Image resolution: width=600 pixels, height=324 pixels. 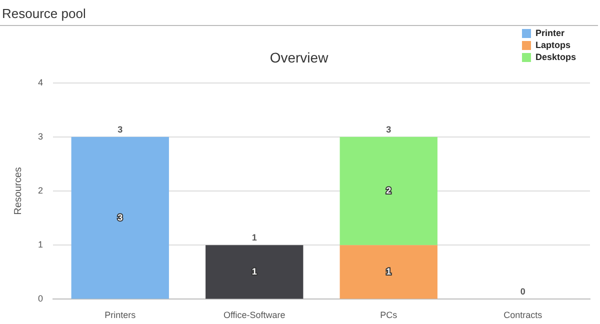 I want to click on x-tick-label: Printers, so click(x=120, y=315).